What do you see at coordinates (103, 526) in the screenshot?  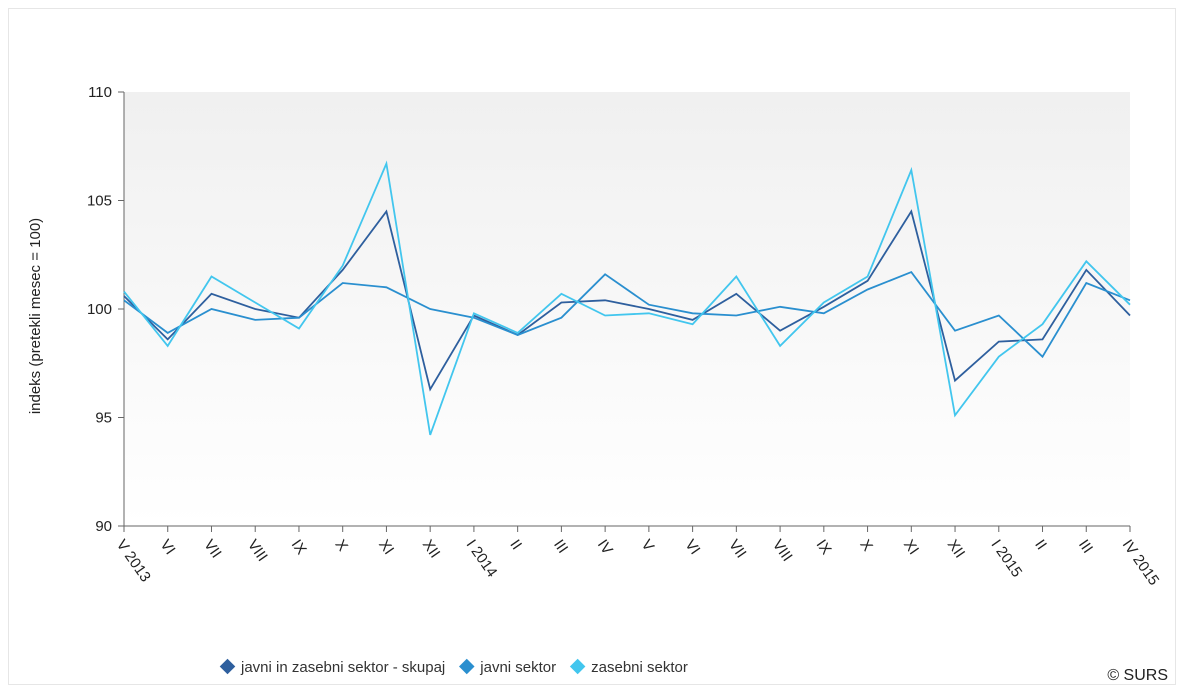 I see `y-tick-label: 90` at bounding box center [103, 526].